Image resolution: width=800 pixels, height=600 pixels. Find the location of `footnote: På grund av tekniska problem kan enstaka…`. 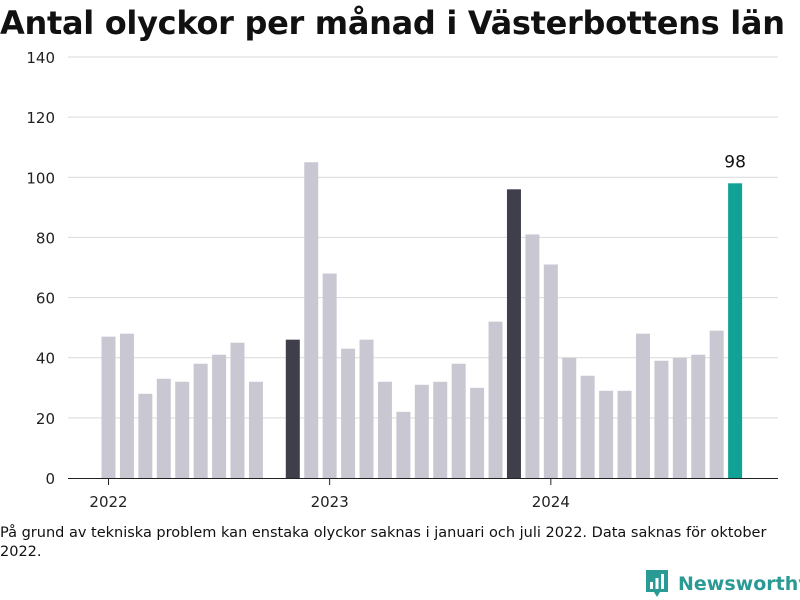

footnote: På grund av tekniska problem kan enstaka… is located at coordinates (383, 542).